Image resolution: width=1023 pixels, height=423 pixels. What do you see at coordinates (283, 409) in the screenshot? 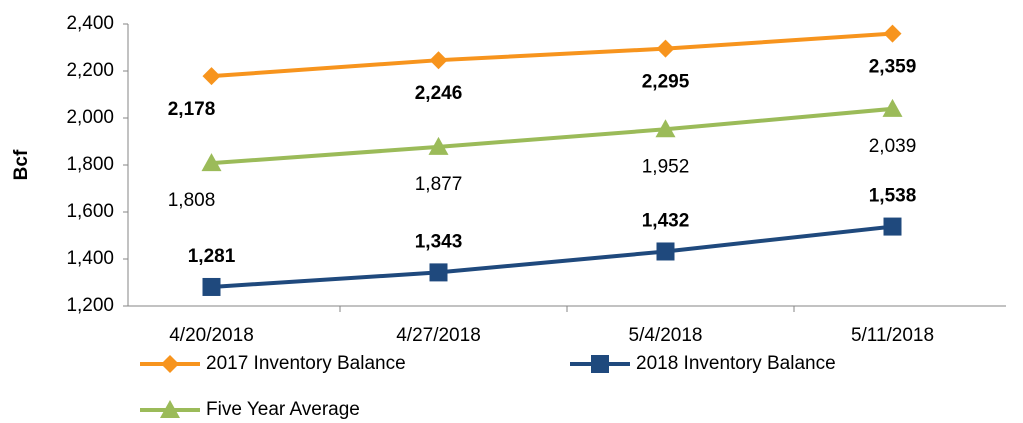
I see `legend-label: Five Year Average` at bounding box center [283, 409].